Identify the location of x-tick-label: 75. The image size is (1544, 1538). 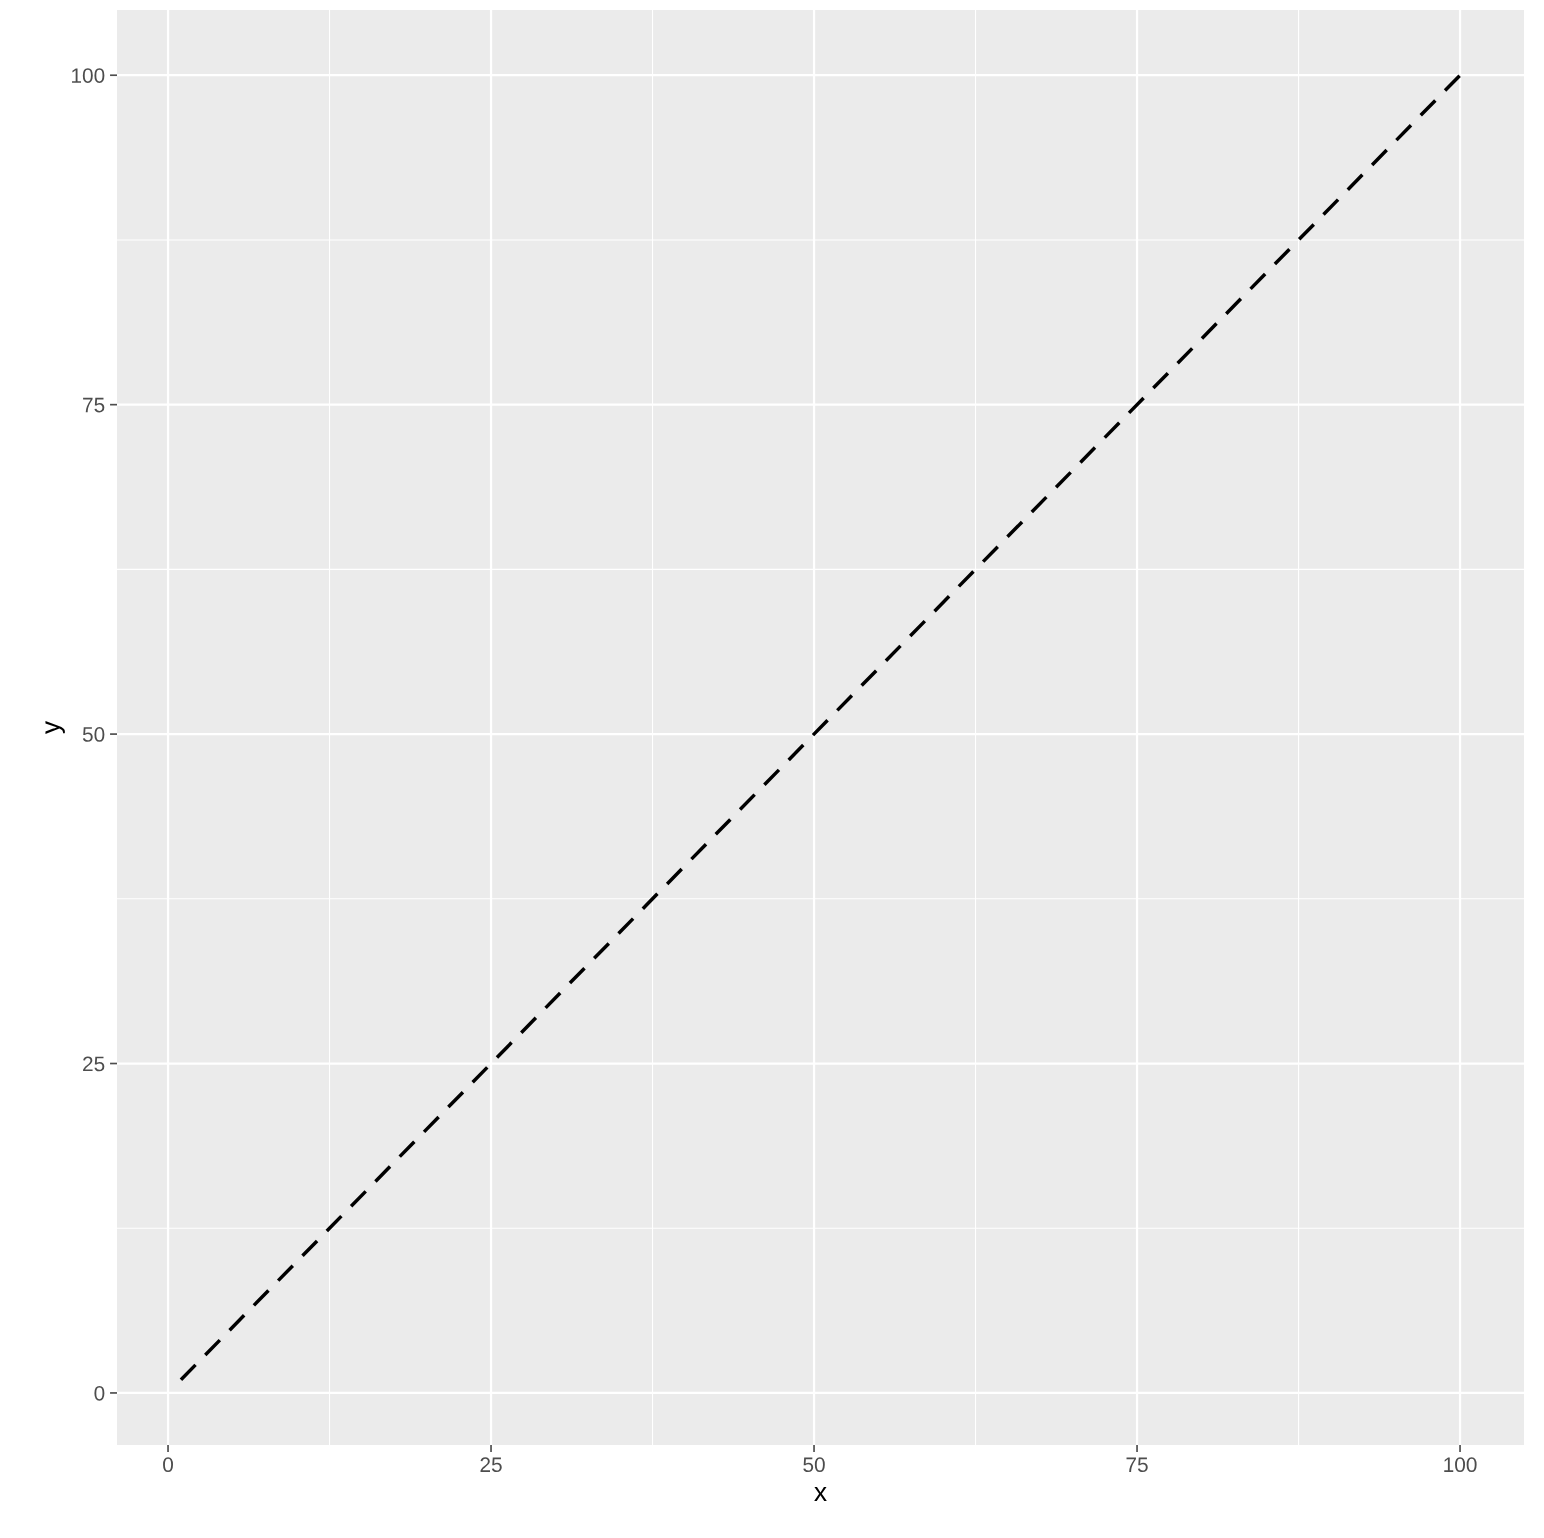
(1137, 1465).